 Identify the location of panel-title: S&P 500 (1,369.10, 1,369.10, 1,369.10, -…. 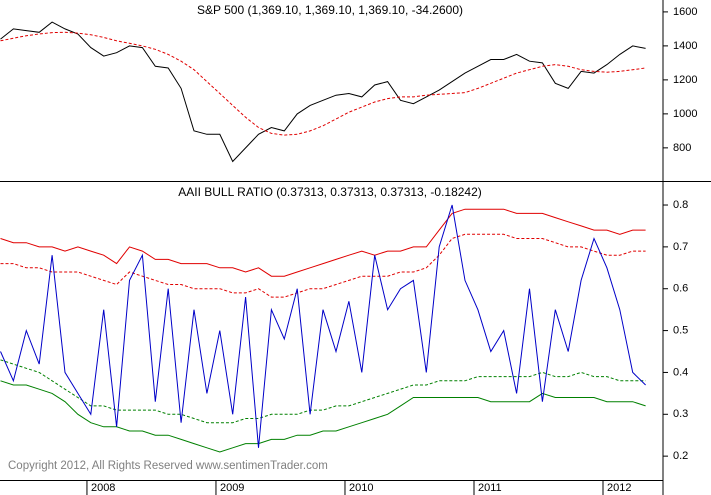
(330, 10).